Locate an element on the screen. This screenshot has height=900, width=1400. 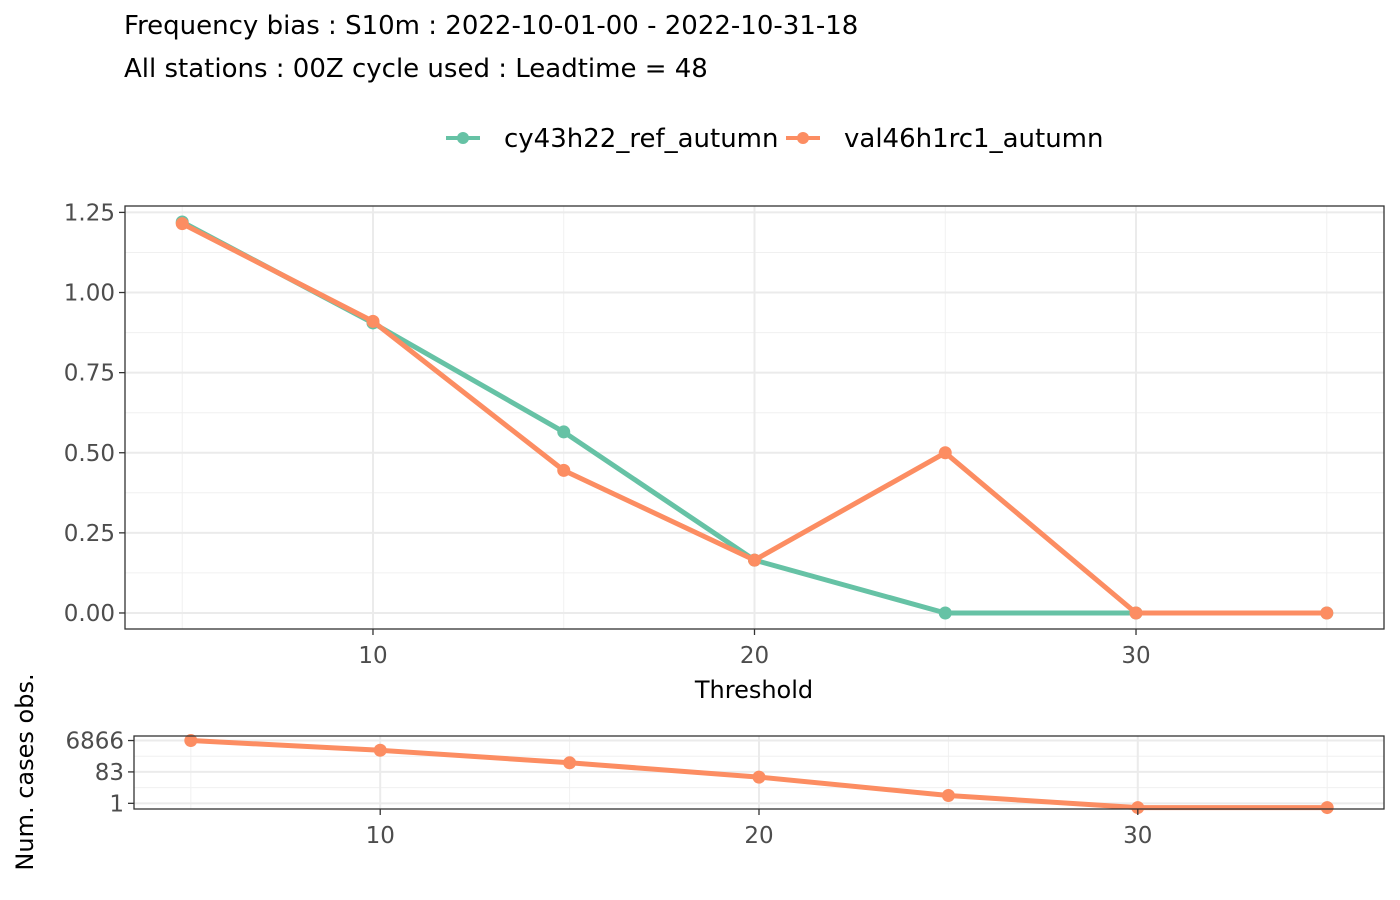
y-tick-label: 0.25 is located at coordinates (89, 534).